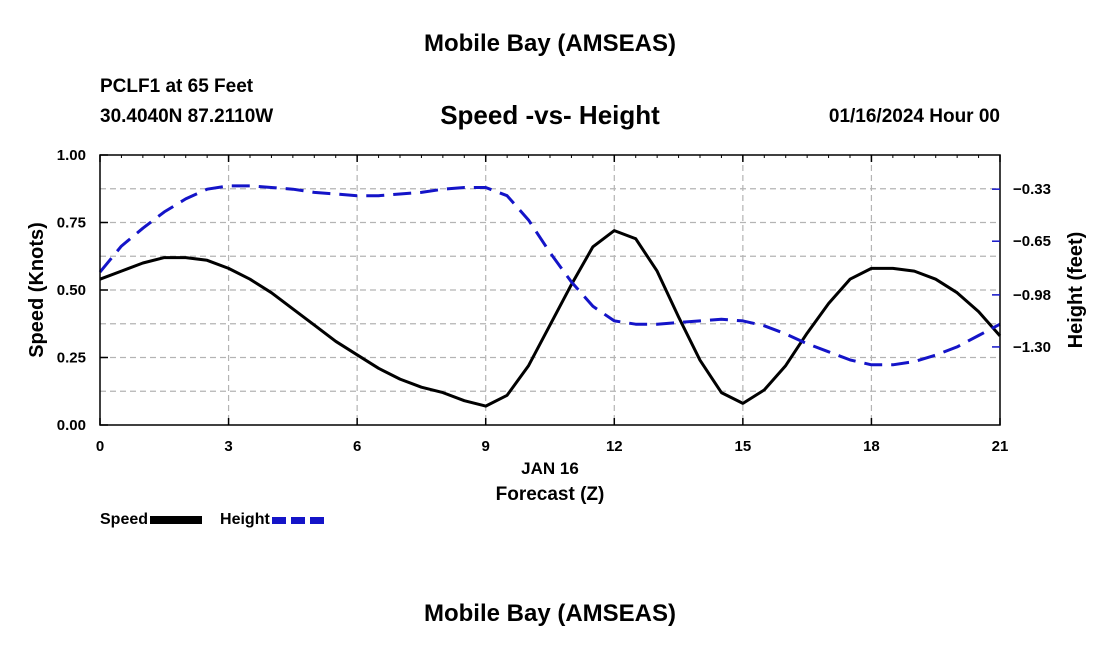 Image resolution: width=1100 pixels, height=650 pixels. I want to click on y2-axis-title: Height (feet), so click(1076, 290).